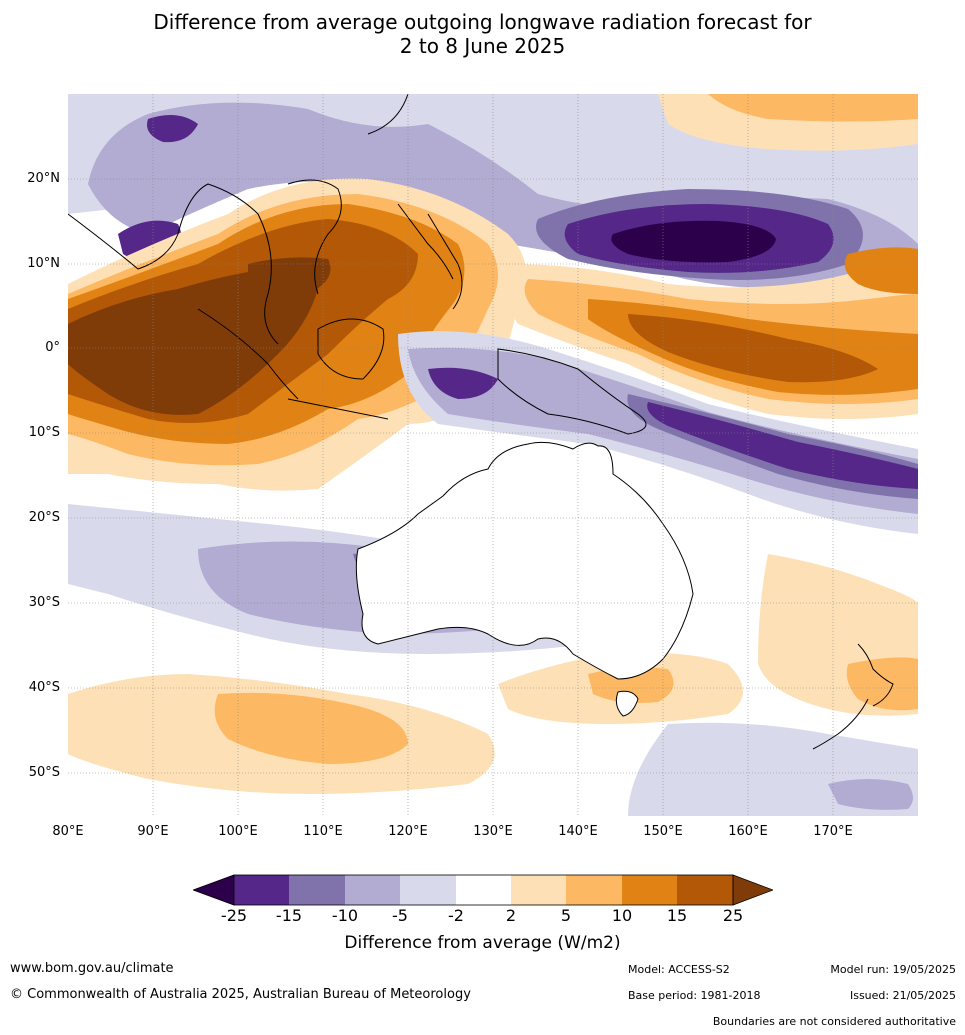 Image resolution: width=965 pixels, height=1035 pixels. I want to click on colorbar-swatch-neg10, so click(317, 890).